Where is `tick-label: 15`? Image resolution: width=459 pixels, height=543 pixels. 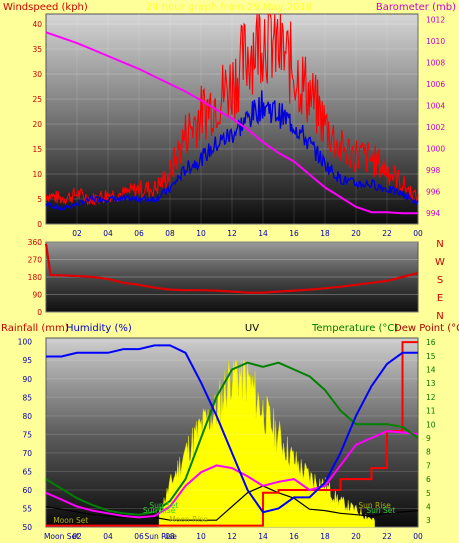 tick-label: 15 is located at coordinates (431, 356).